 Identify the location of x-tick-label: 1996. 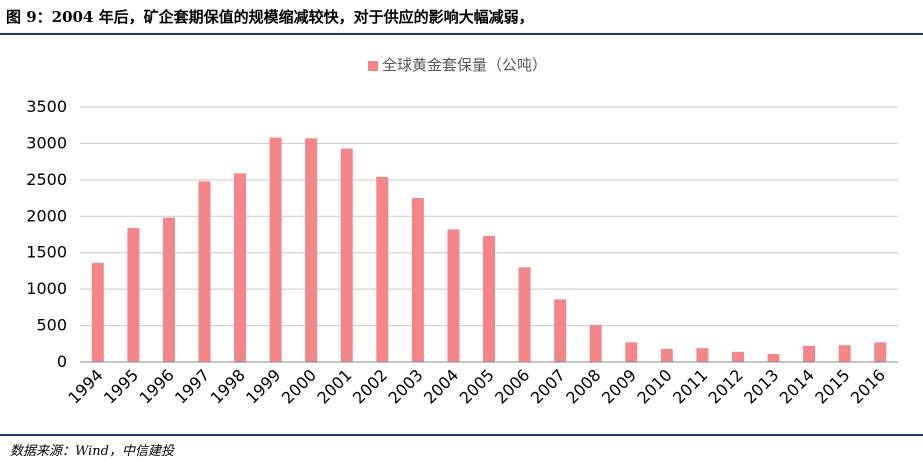
(157, 386).